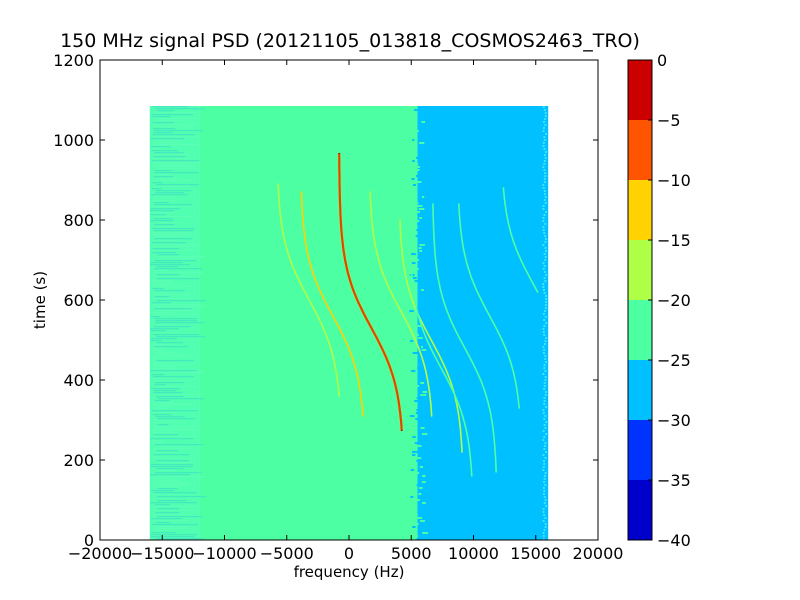 This screenshot has width=800, height=600. I want to click on x-tick-label: −10000, so click(224, 553).